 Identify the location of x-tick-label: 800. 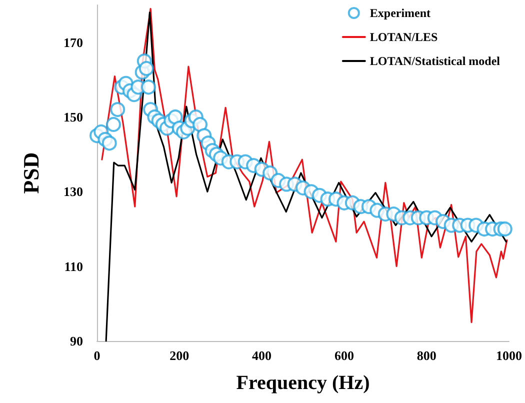
(426, 355).